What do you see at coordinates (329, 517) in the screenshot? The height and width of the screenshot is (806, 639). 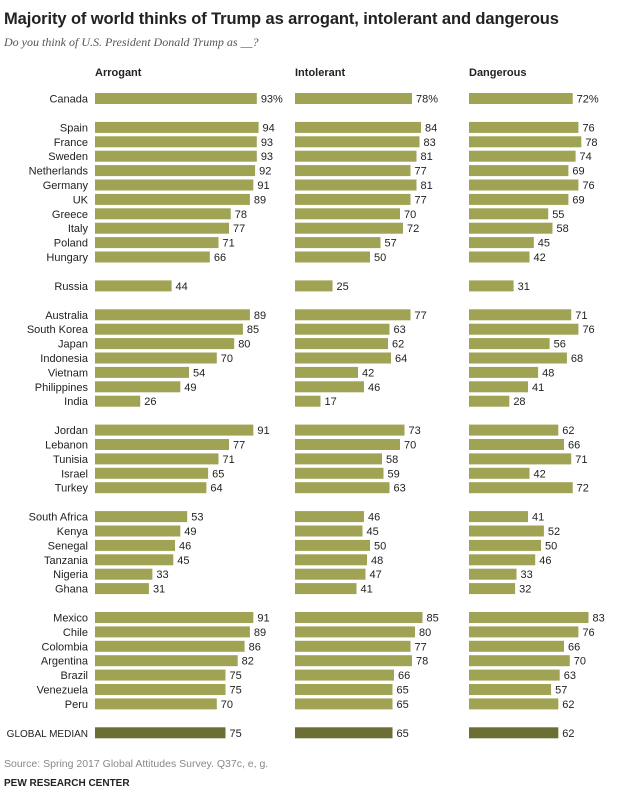 I see `bar-south-africa-intolerant` at bounding box center [329, 517].